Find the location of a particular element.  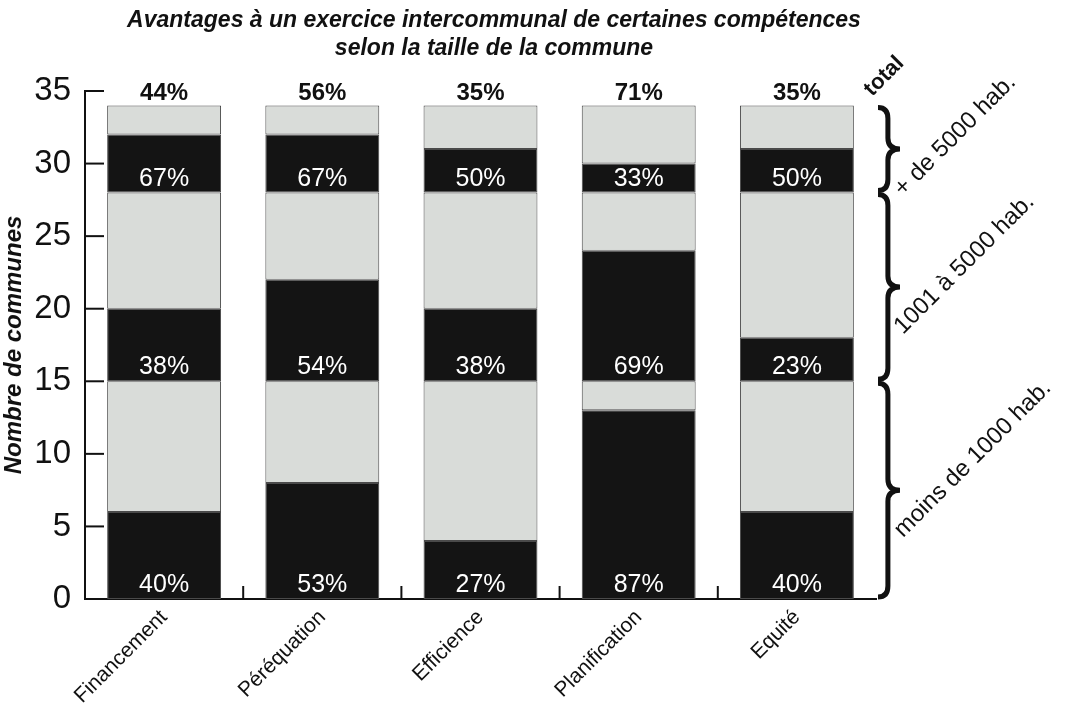

y-tick-label: 25 is located at coordinates (52, 234).